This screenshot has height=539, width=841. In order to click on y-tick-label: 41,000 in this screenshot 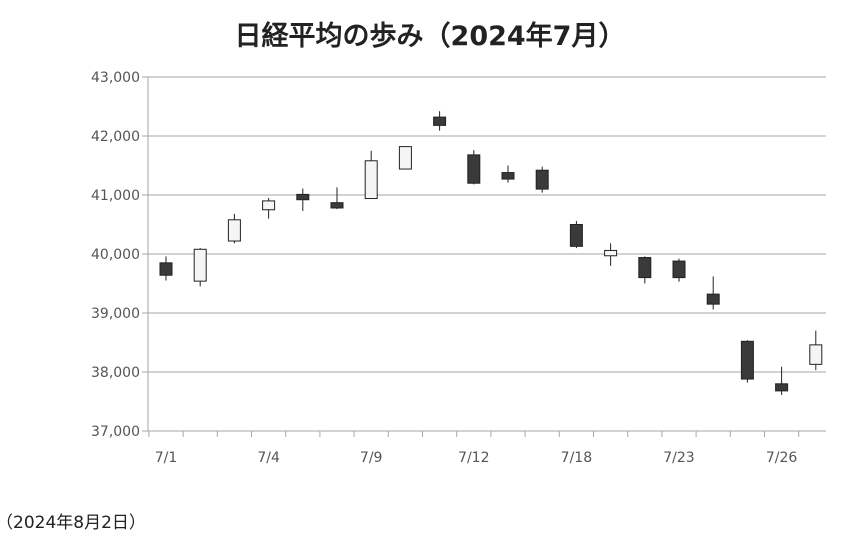, I will do `click(115, 196)`.